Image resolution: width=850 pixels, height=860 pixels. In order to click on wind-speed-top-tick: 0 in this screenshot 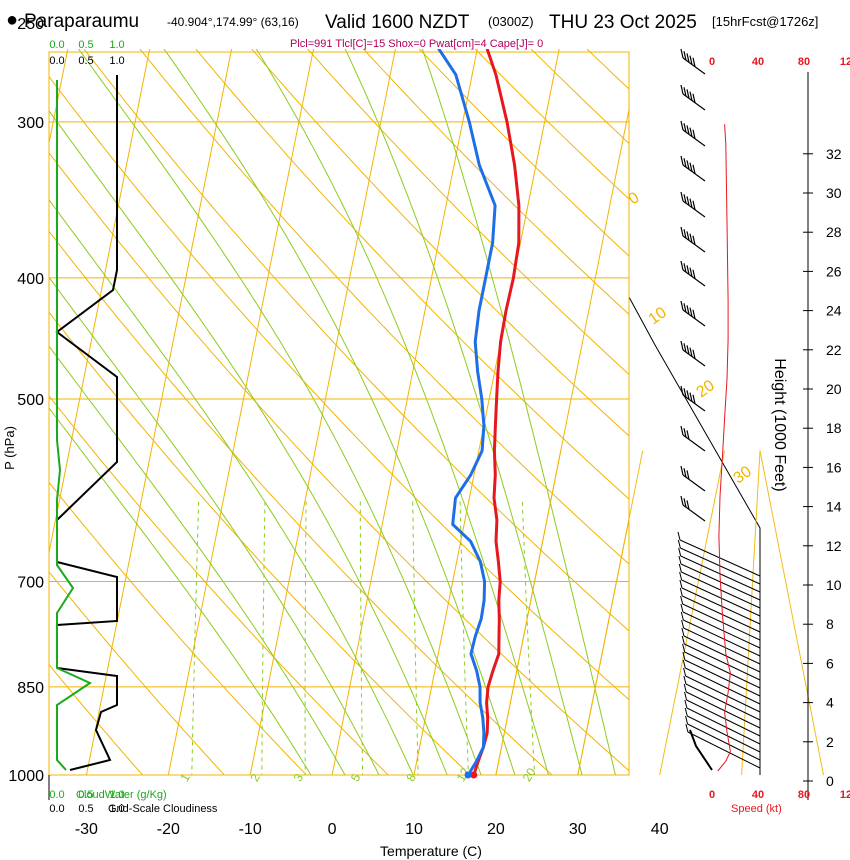, I will do `click(712, 62)`.